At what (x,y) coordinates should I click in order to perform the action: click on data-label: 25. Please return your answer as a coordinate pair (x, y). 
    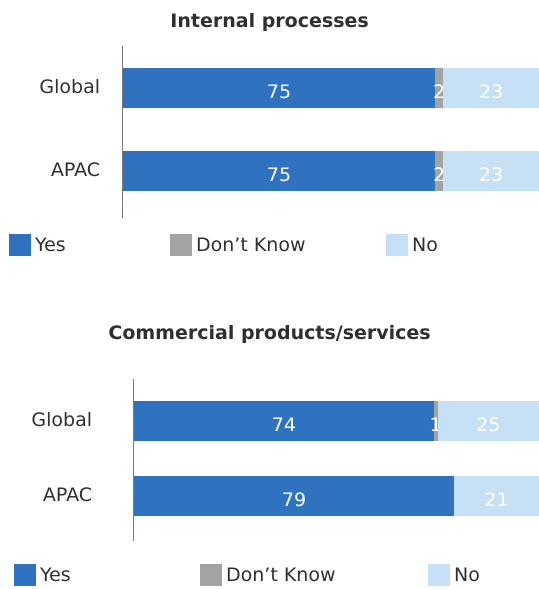
    Looking at the image, I should click on (488, 425).